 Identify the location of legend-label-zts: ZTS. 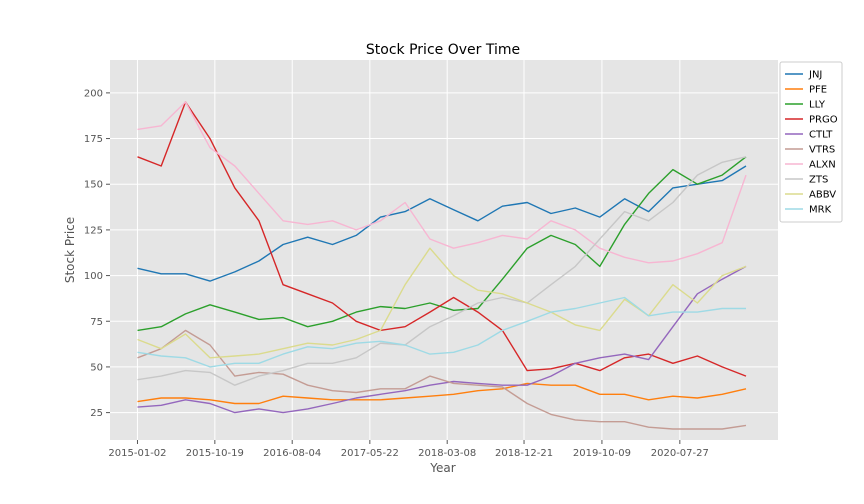
(818, 180).